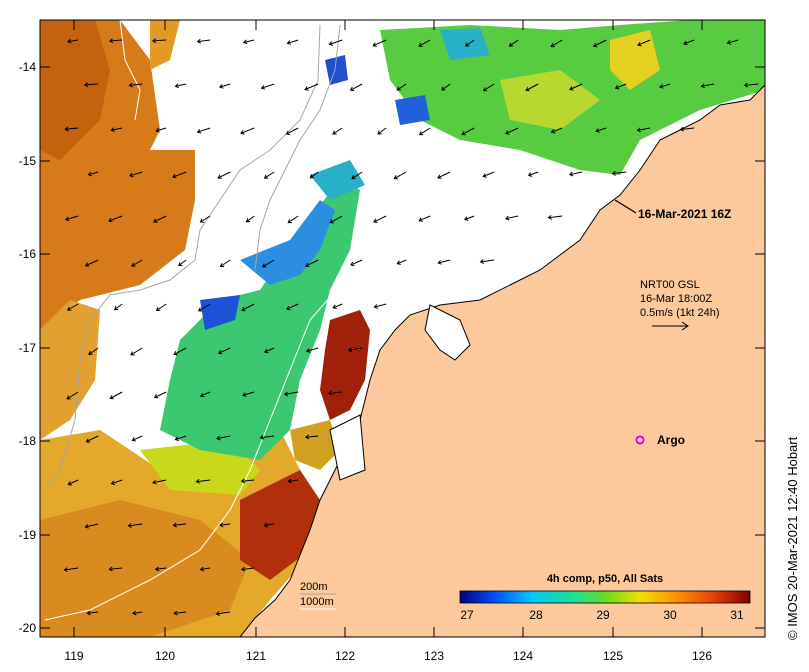 The width and height of the screenshot is (809, 672). What do you see at coordinates (536, 615) in the screenshot?
I see `colorbar-tick-28: 28` at bounding box center [536, 615].